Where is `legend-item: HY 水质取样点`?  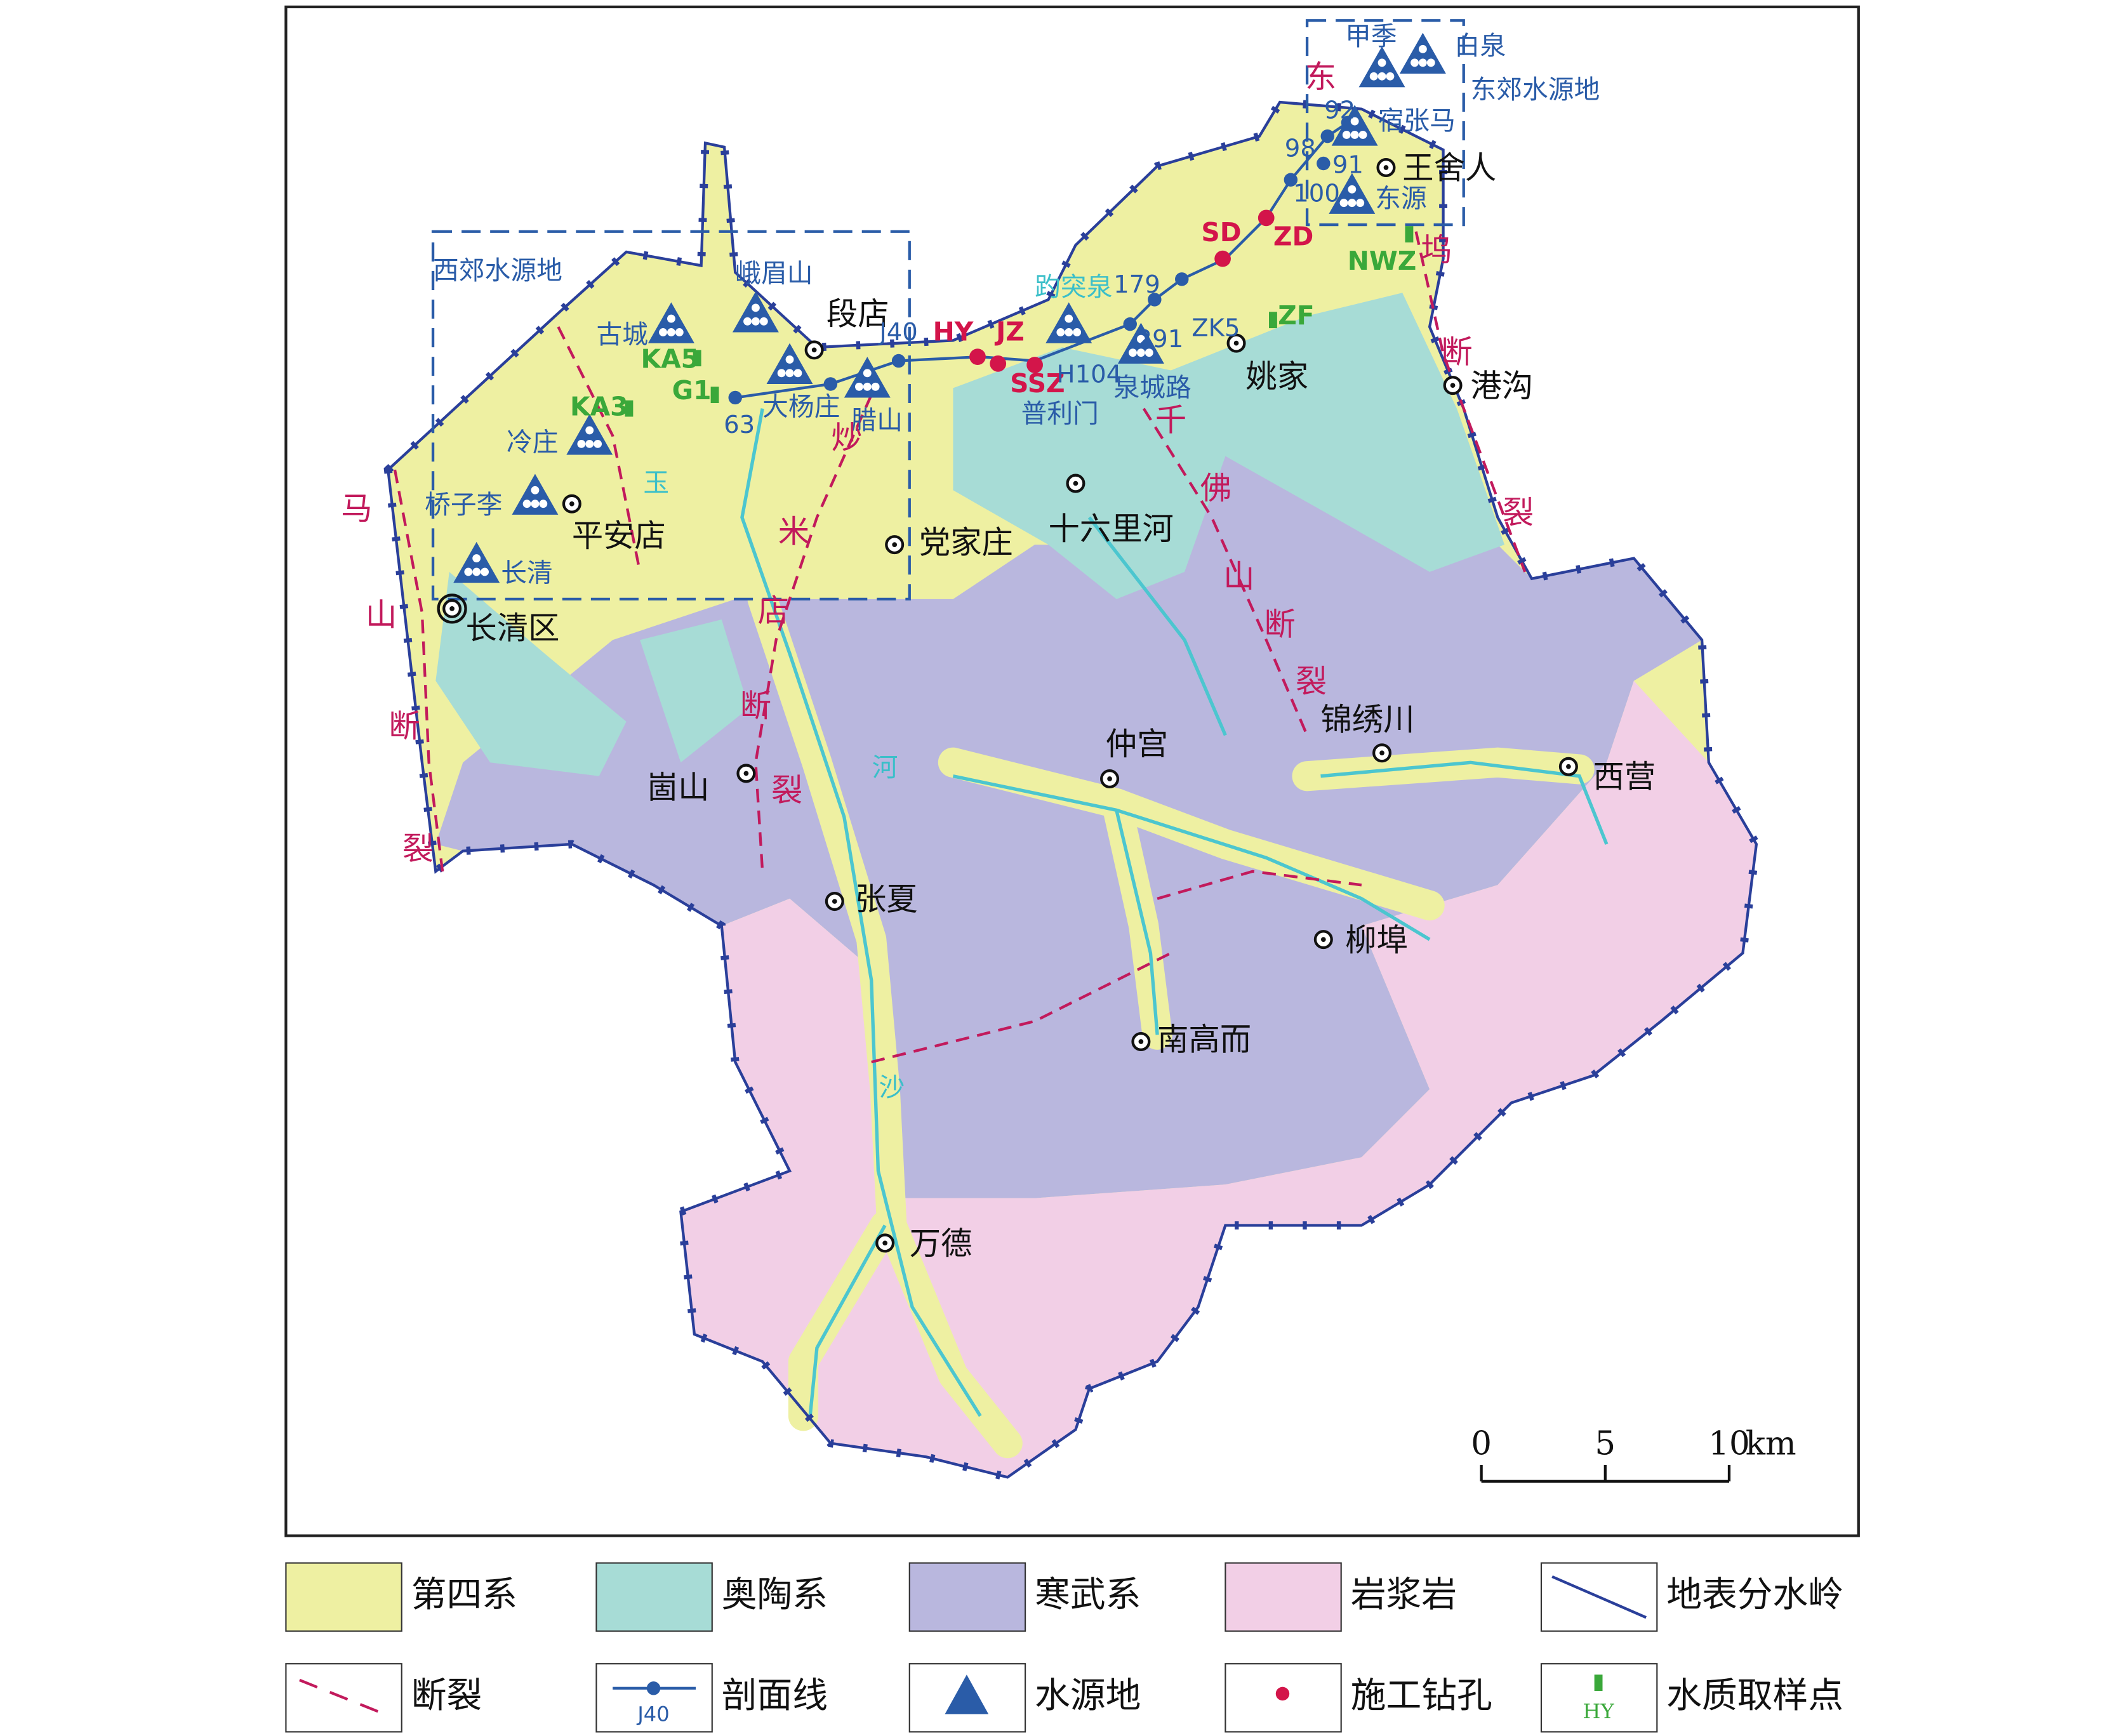 legend-item: HY 水质取样点 is located at coordinates (1691, 1698).